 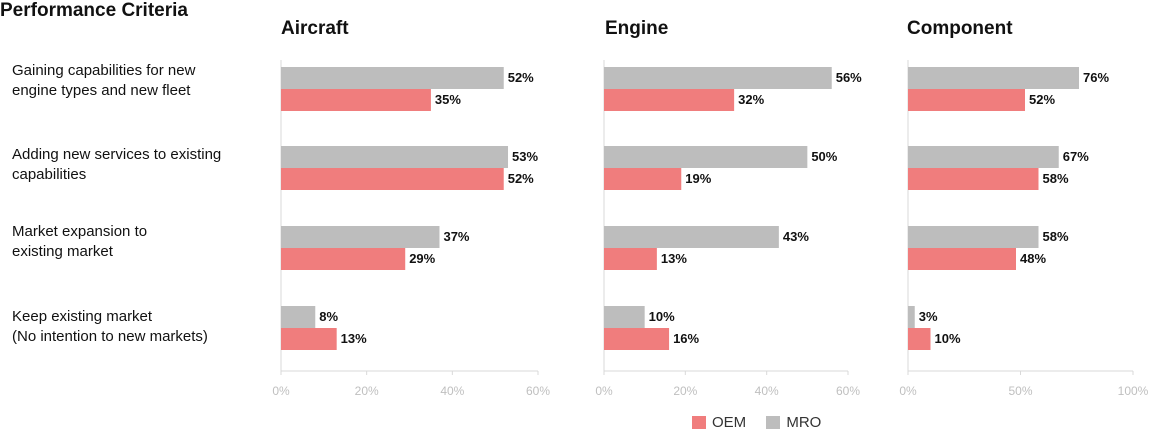 What do you see at coordinates (796, 236) in the screenshot?
I see `data-label-mro-engine-3: 43%` at bounding box center [796, 236].